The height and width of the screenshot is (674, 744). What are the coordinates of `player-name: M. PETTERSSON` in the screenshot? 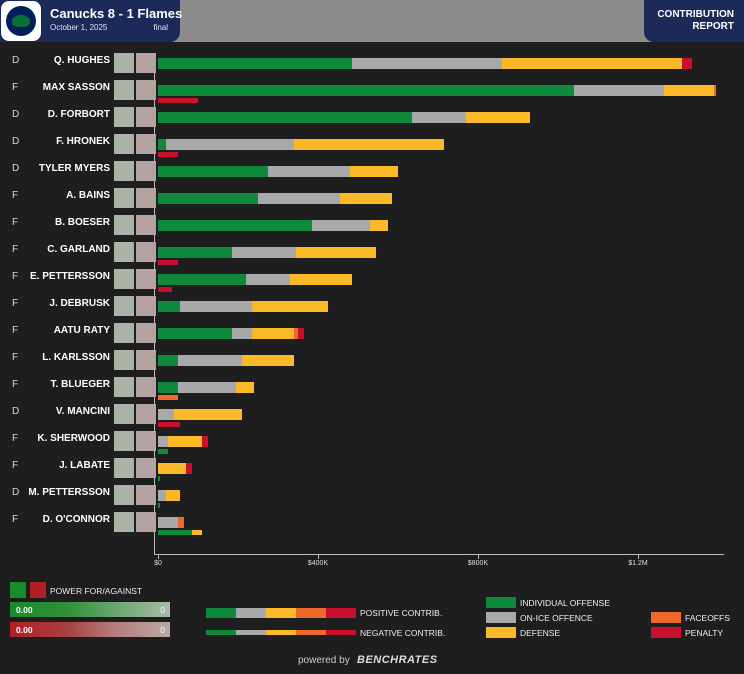 It's located at (69, 492).